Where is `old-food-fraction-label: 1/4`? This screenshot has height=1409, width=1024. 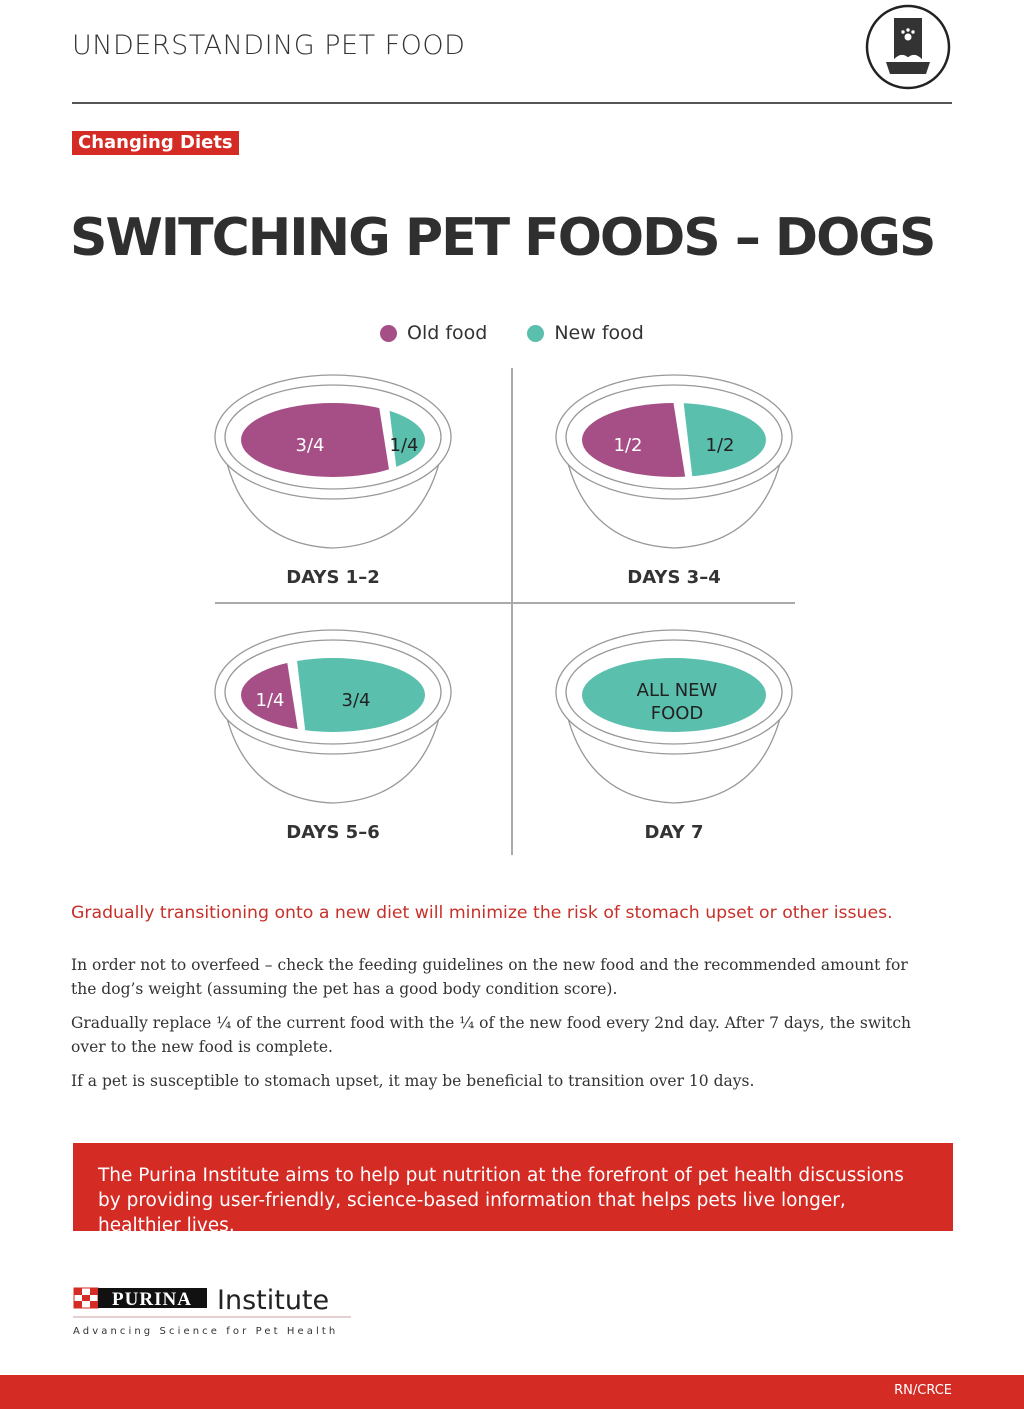 old-food-fraction-label: 1/4 is located at coordinates (270, 700).